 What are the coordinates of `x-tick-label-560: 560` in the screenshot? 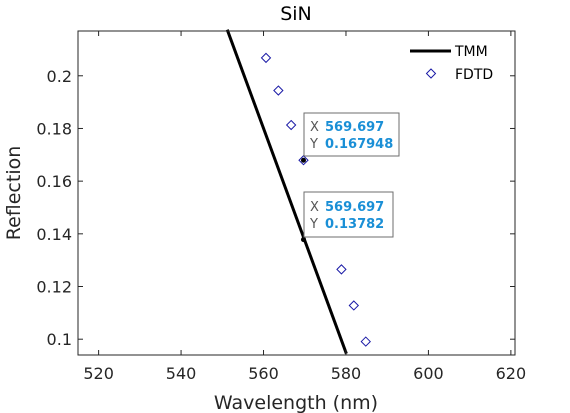 It's located at (263, 373).